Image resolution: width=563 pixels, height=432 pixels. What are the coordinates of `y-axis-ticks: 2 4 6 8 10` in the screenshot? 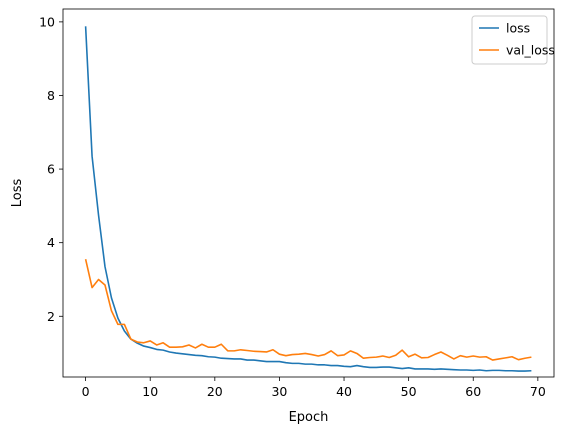 It's located at (51, 169).